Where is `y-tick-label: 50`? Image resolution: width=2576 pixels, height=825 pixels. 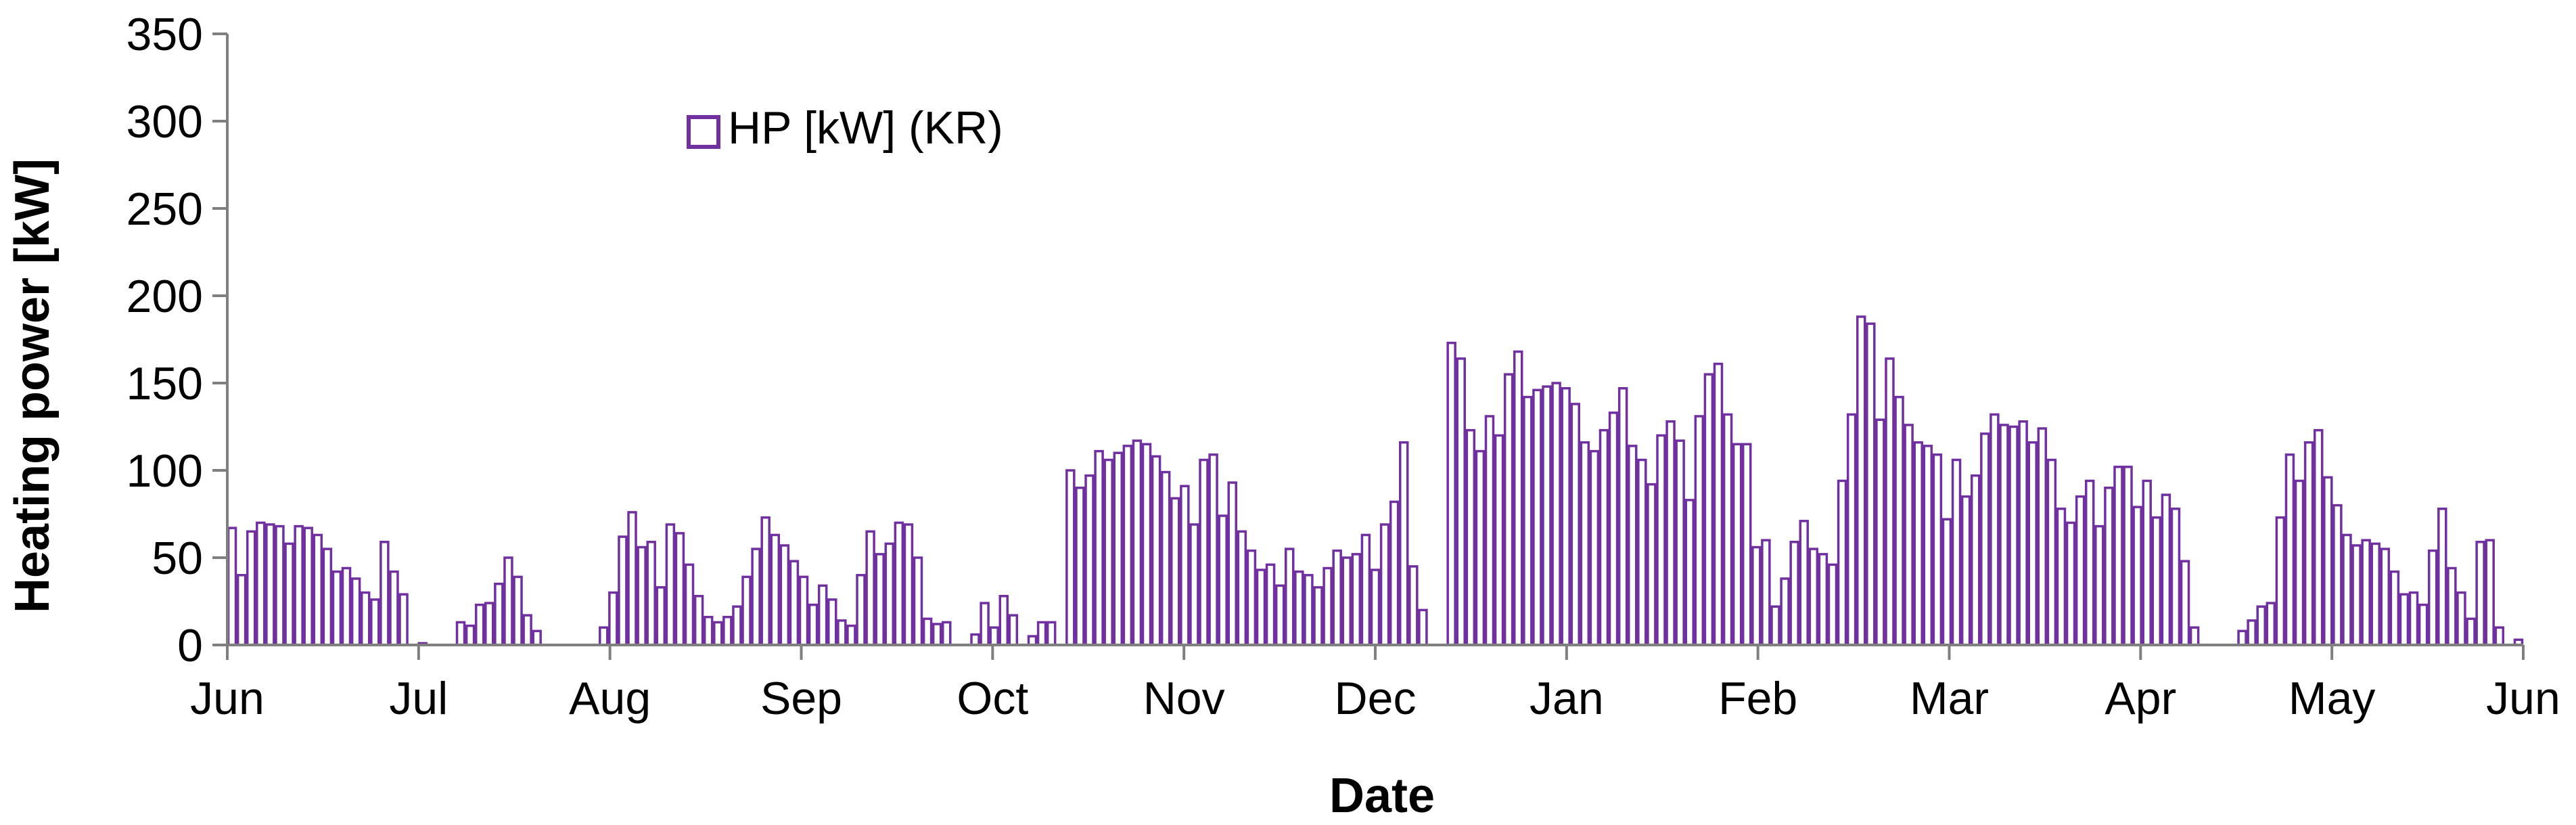 y-tick-label: 50 is located at coordinates (177, 558).